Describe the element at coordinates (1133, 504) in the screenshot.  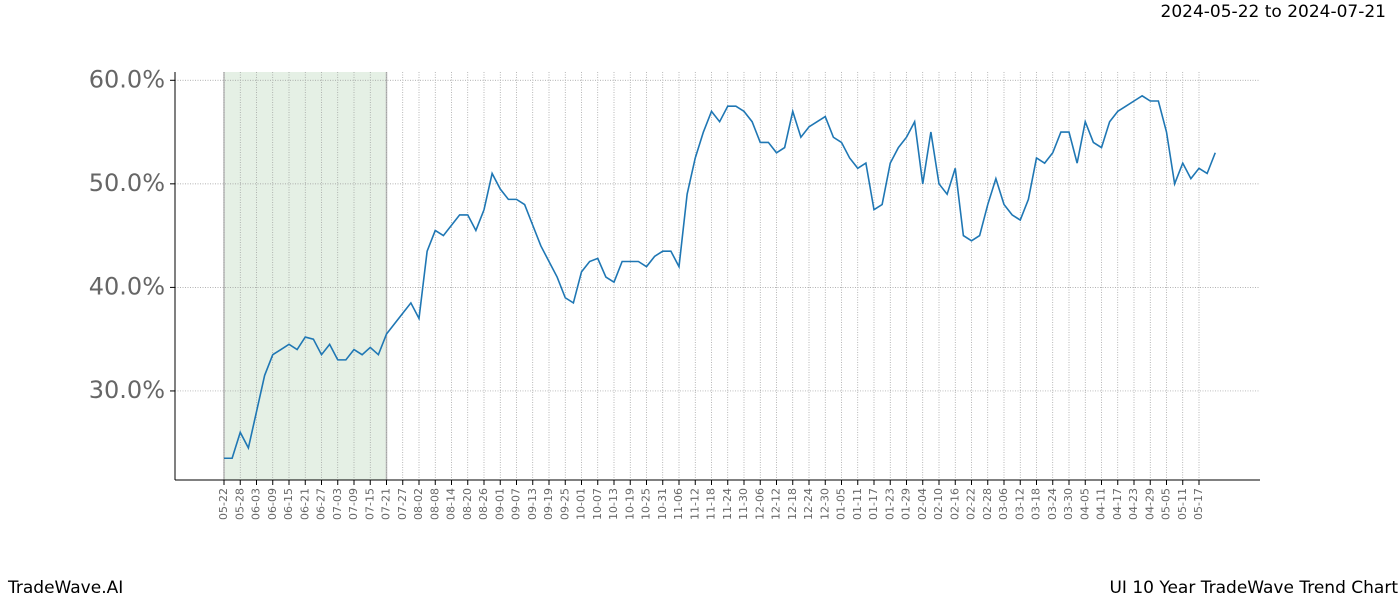
I see `x-tick-label: 04-23` at that location.